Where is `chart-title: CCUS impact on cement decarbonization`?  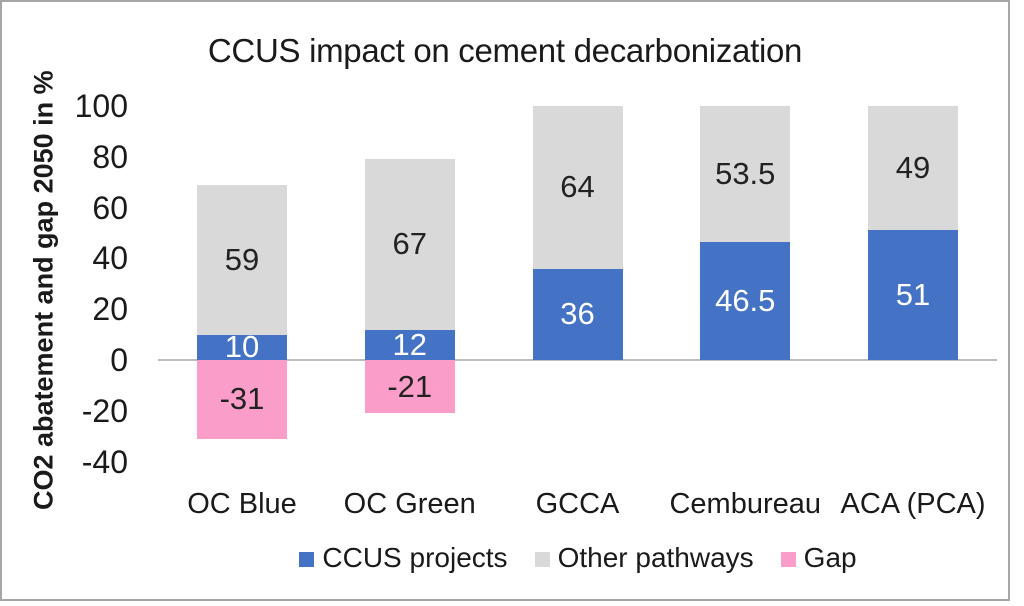 chart-title: CCUS impact on cement decarbonization is located at coordinates (505, 50).